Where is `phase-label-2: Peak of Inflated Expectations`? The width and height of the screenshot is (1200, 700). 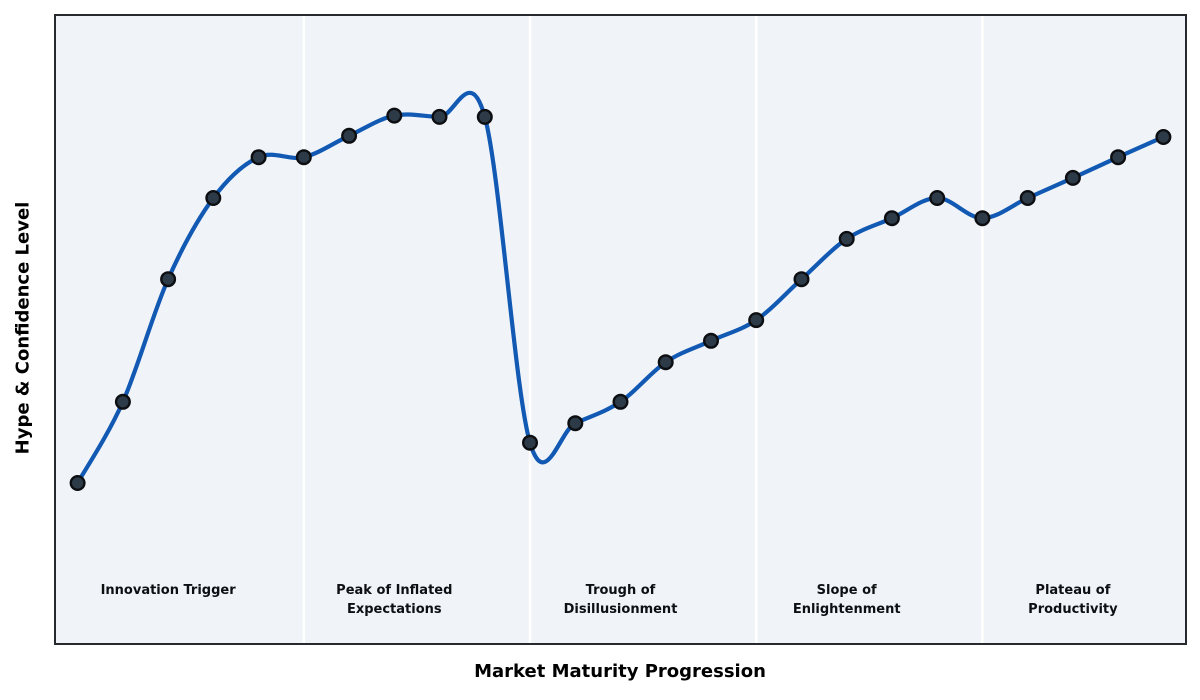
phase-label-2: Peak of Inflated Expectations is located at coordinates (394, 600).